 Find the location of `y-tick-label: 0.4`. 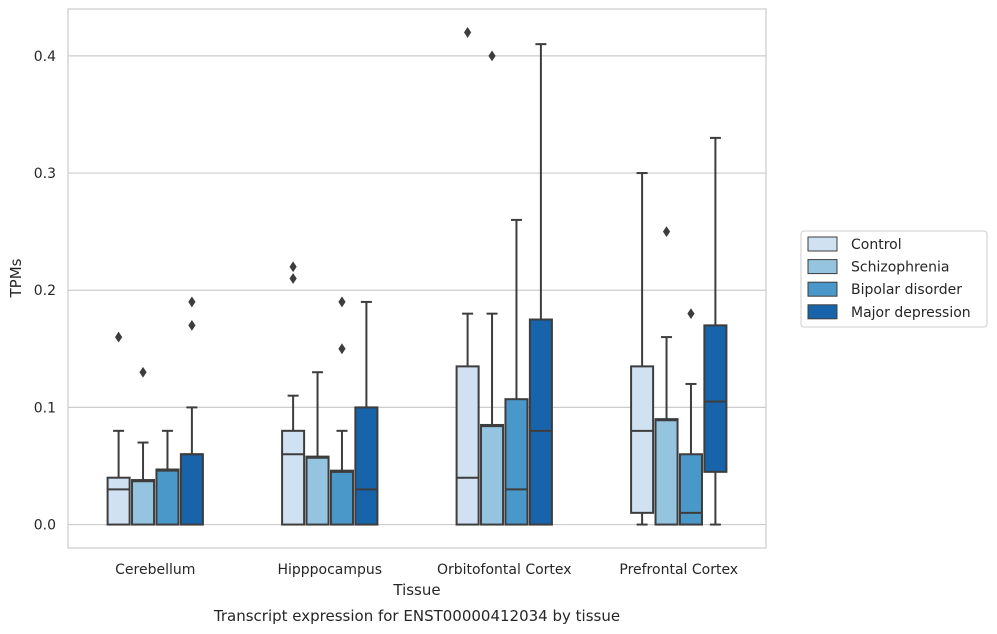

y-tick-label: 0.4 is located at coordinates (45, 57).